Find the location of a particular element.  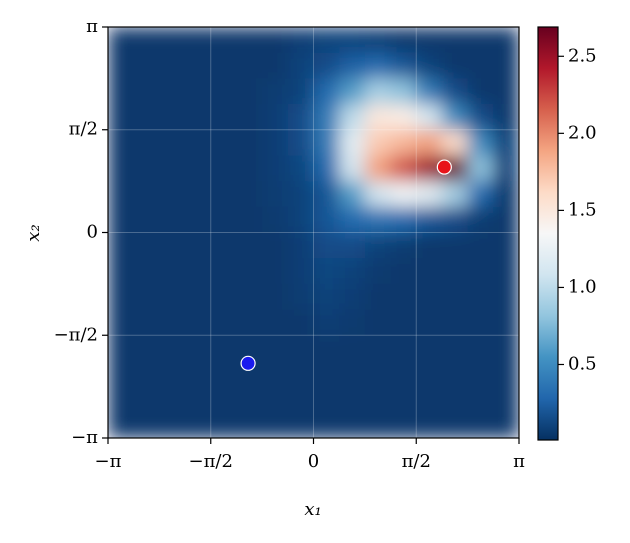

colorbar-tick-label: 0.5 is located at coordinates (582, 363).